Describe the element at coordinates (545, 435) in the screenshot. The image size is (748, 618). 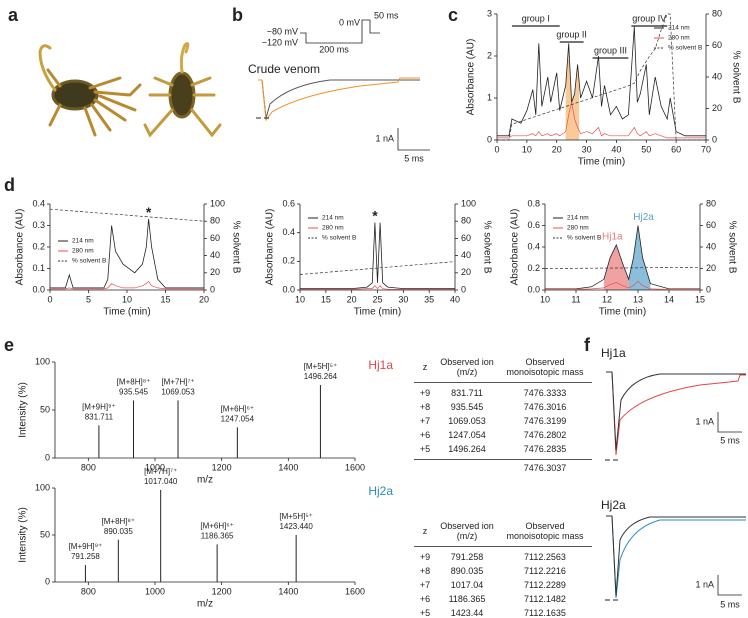
I see `table-cell: 7476.2802` at that location.